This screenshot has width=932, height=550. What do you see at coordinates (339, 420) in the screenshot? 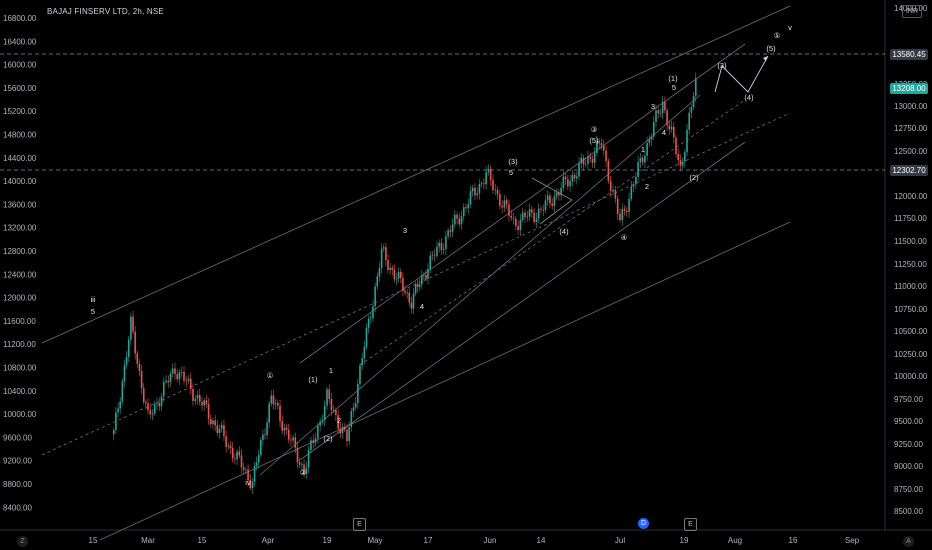
I see `wave-label: 2` at bounding box center [339, 420].